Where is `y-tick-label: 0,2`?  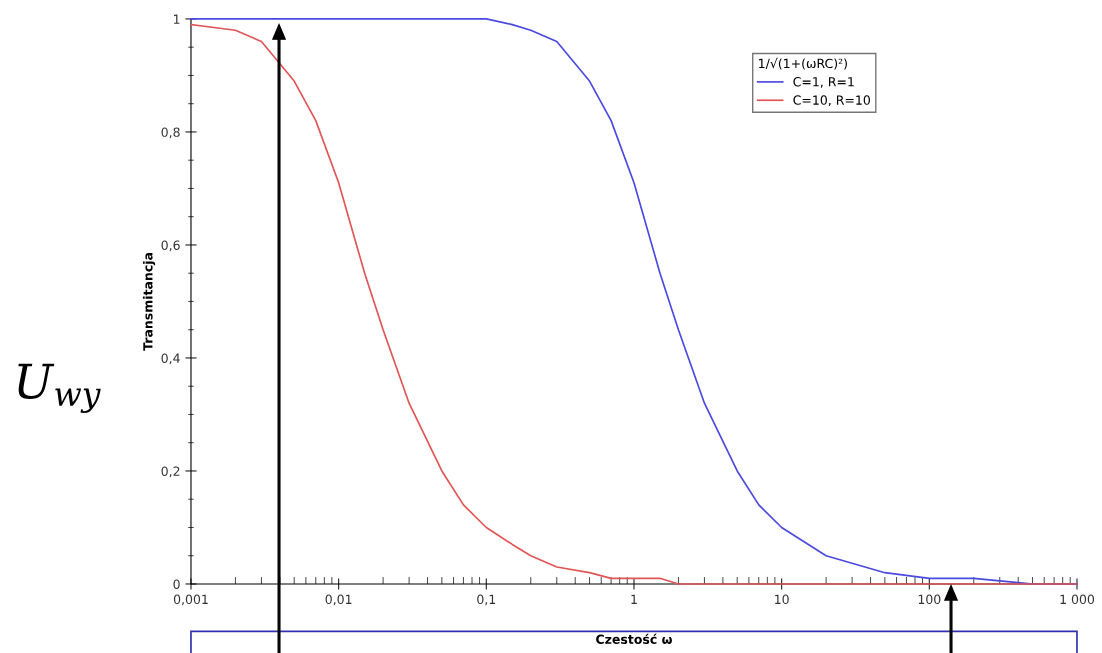 y-tick-label: 0,2 is located at coordinates (170, 472).